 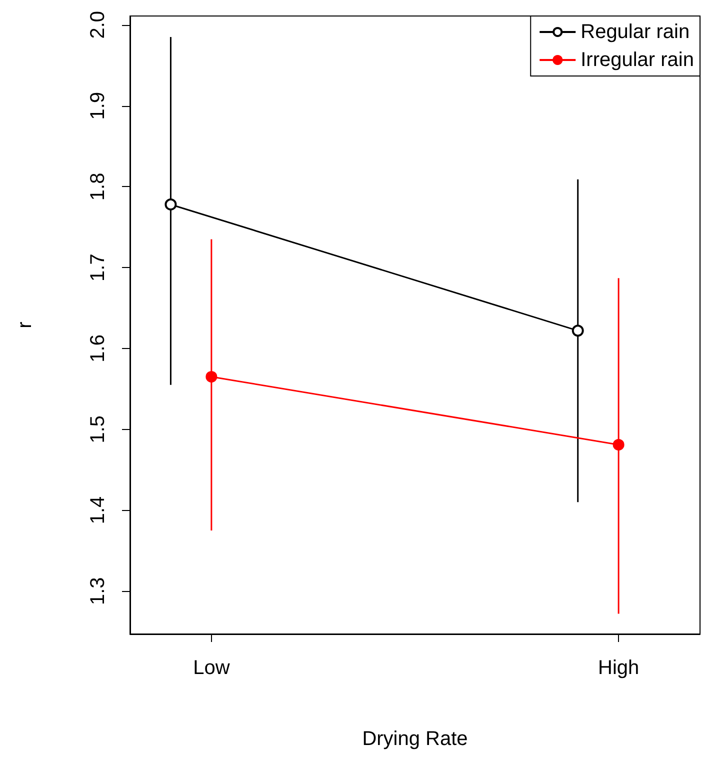 I want to click on y-tick-label: 1.4, so click(x=98, y=510).